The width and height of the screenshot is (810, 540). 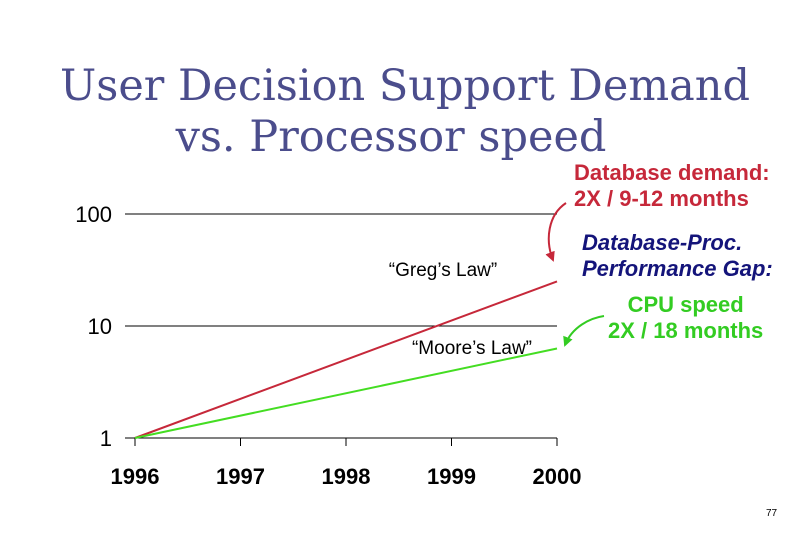 I want to click on x-tick-label: 1996, so click(x=135, y=476).